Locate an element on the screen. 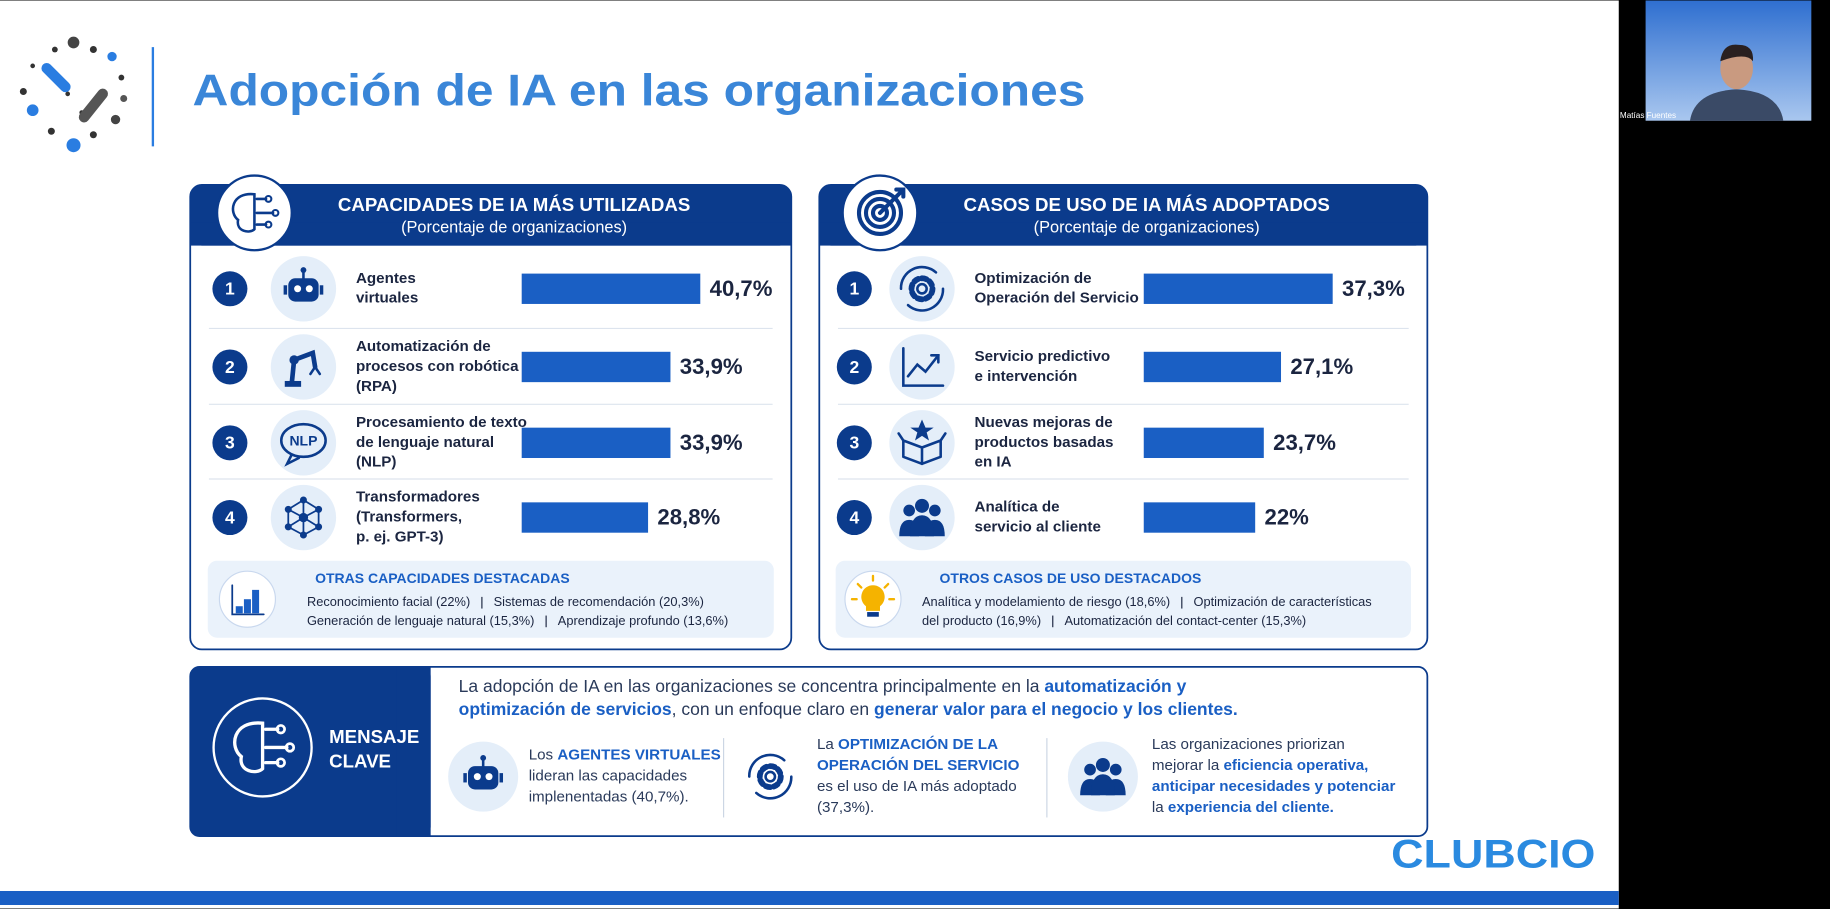 The image size is (1830, 909). text-segment: (37,3%). is located at coordinates (845, 807).